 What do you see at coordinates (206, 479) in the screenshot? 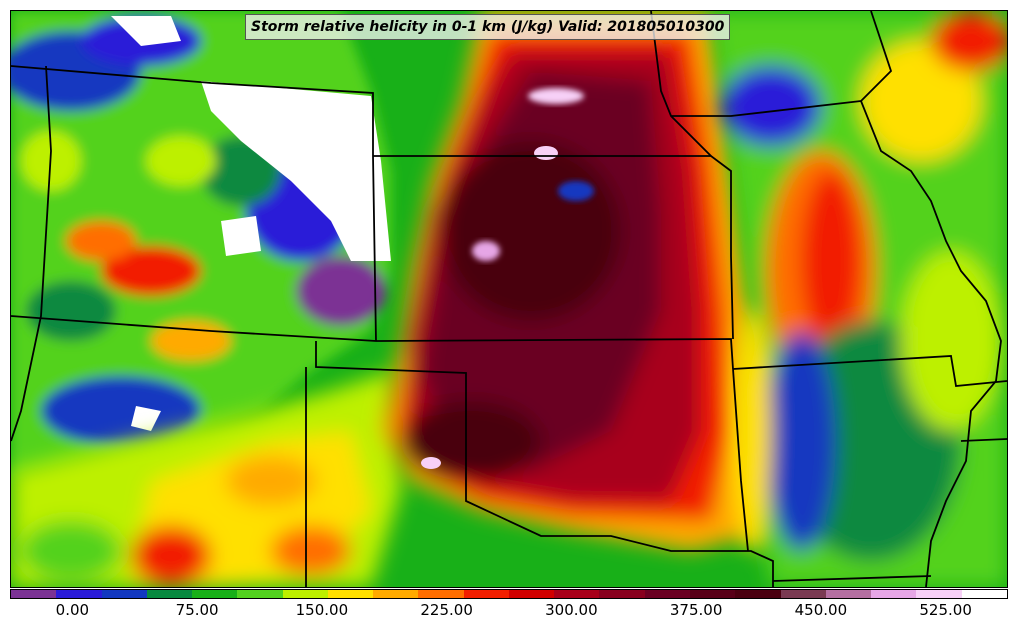
I see `southwest-band` at bounding box center [206, 479].